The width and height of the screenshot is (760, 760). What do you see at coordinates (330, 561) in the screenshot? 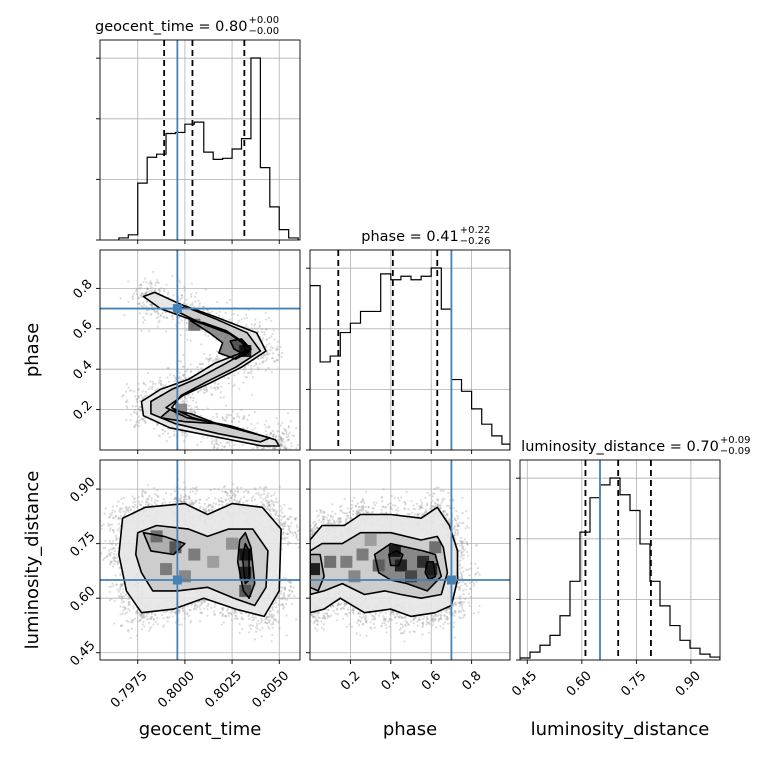
I see `density-cell` at bounding box center [330, 561].